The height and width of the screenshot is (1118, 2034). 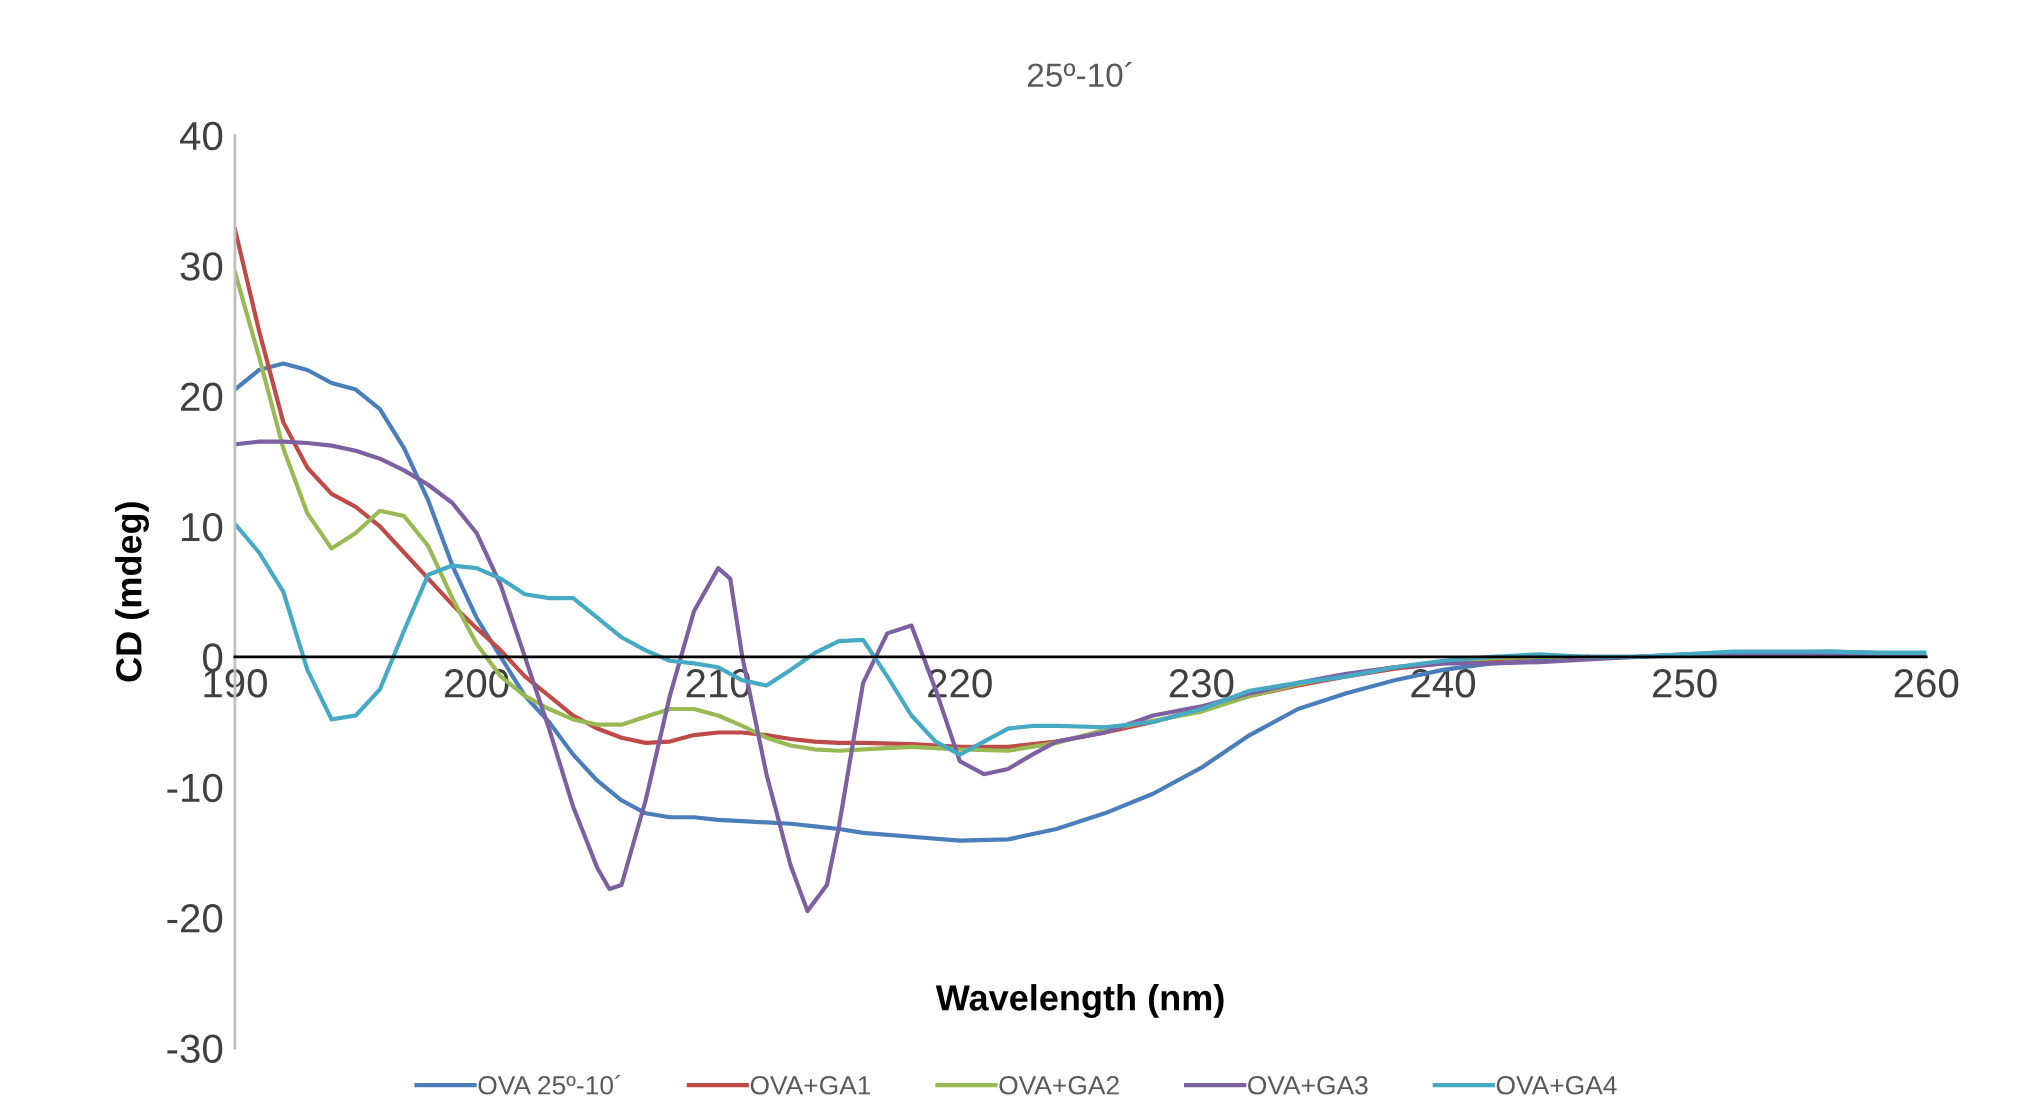 I want to click on x-tick-label: 260, so click(x=1926, y=683).